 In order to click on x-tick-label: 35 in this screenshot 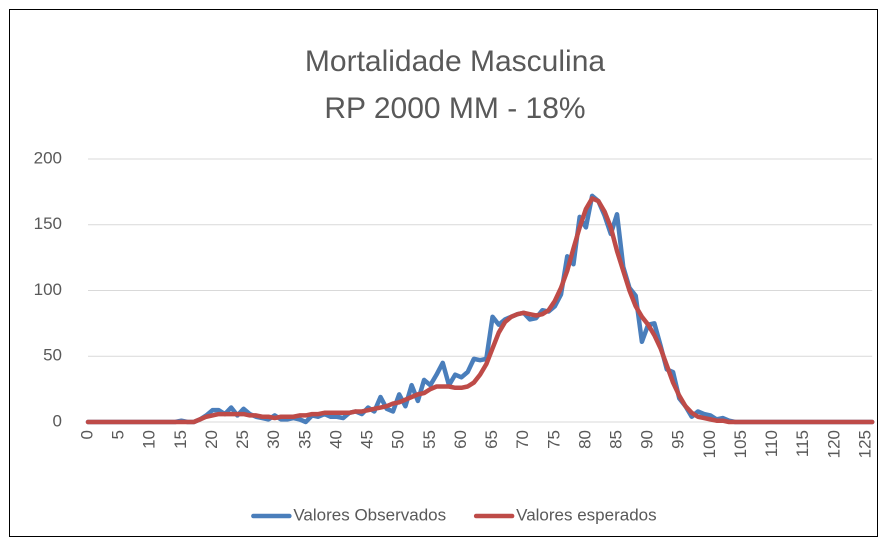, I will do `click(304, 439)`.